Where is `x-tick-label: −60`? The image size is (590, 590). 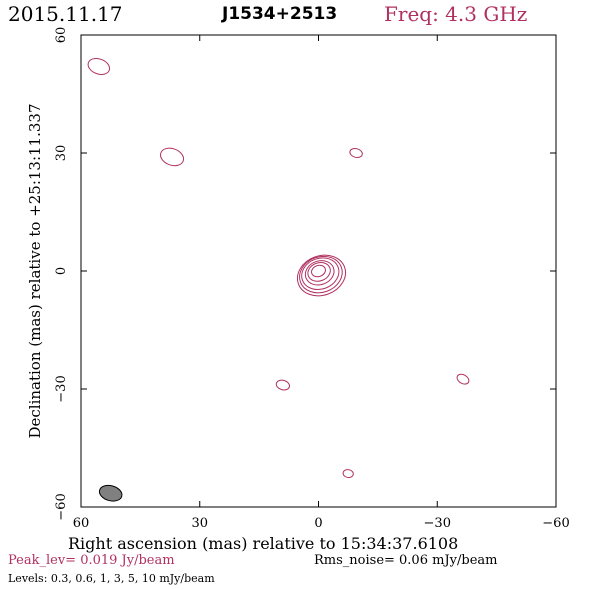 x-tick-label: −60 is located at coordinates (555, 523).